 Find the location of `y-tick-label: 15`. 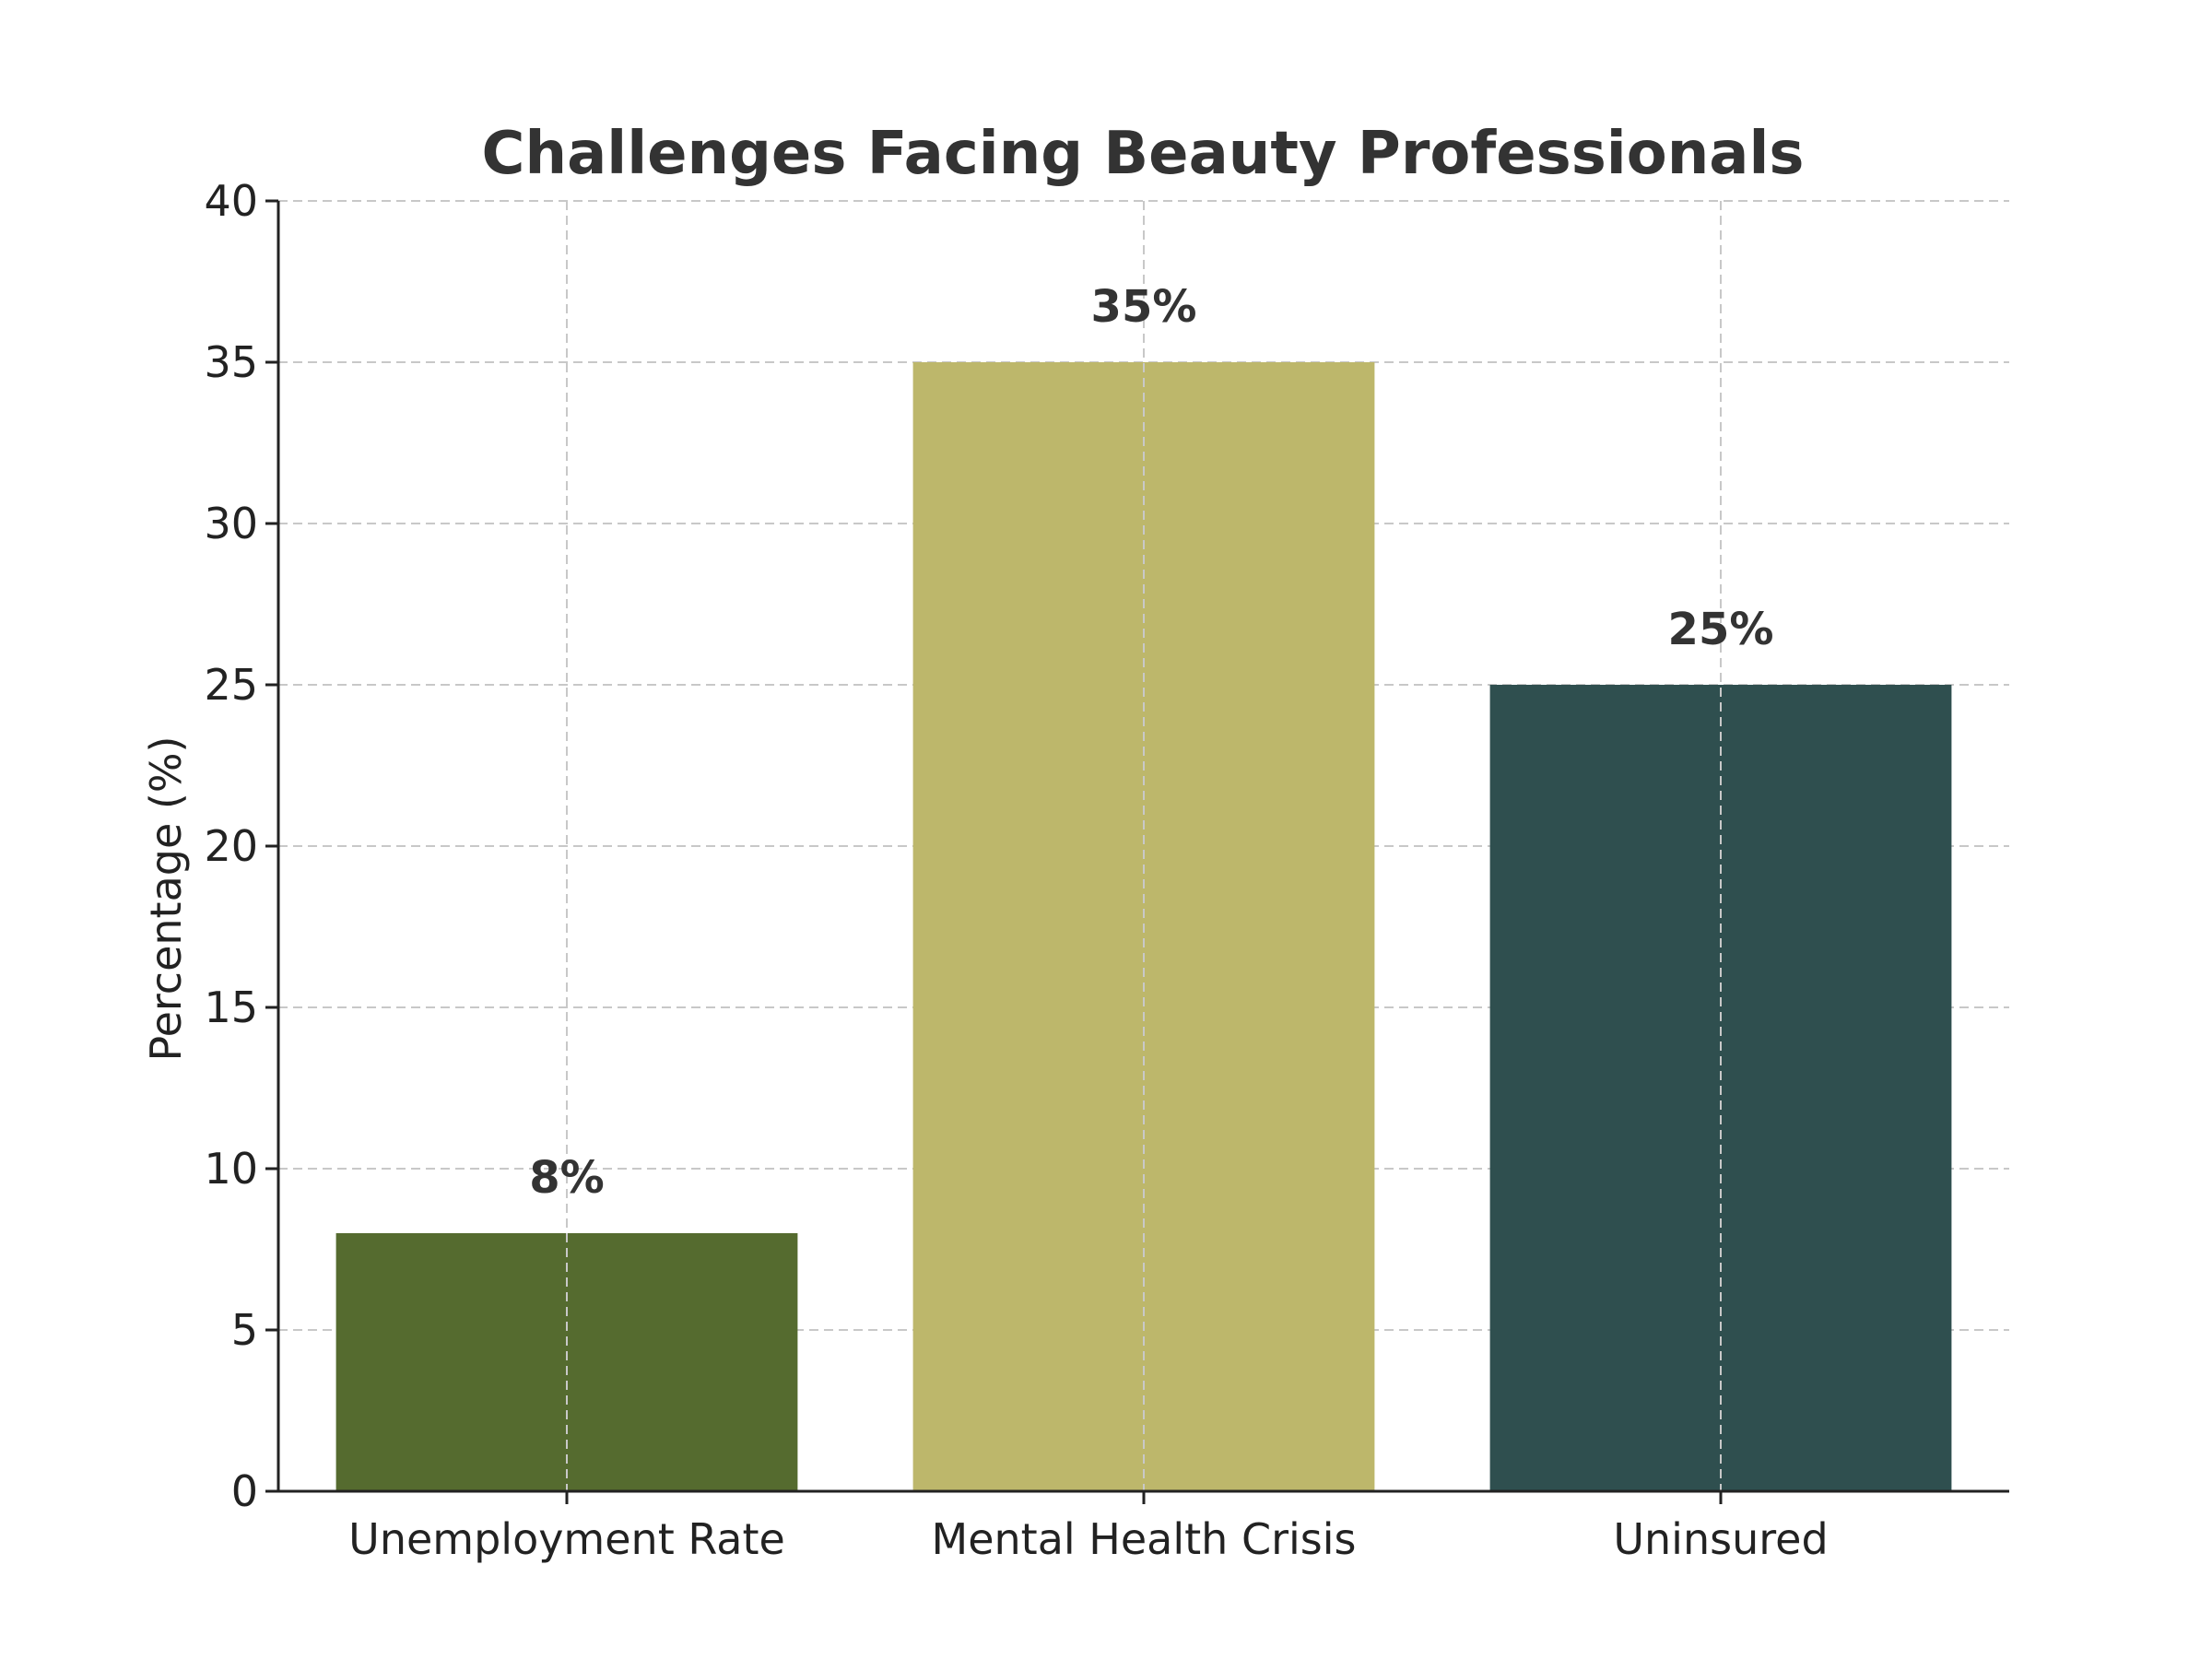

y-tick-label: 15 is located at coordinates (231, 1007).